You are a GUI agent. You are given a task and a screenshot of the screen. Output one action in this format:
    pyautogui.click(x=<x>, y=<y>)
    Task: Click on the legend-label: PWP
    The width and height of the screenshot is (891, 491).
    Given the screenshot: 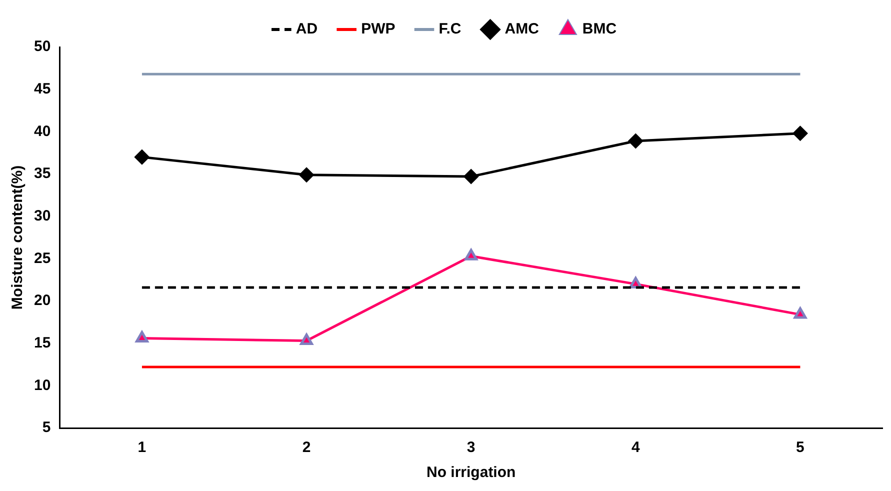 What is the action you would take?
    pyautogui.click(x=378, y=29)
    